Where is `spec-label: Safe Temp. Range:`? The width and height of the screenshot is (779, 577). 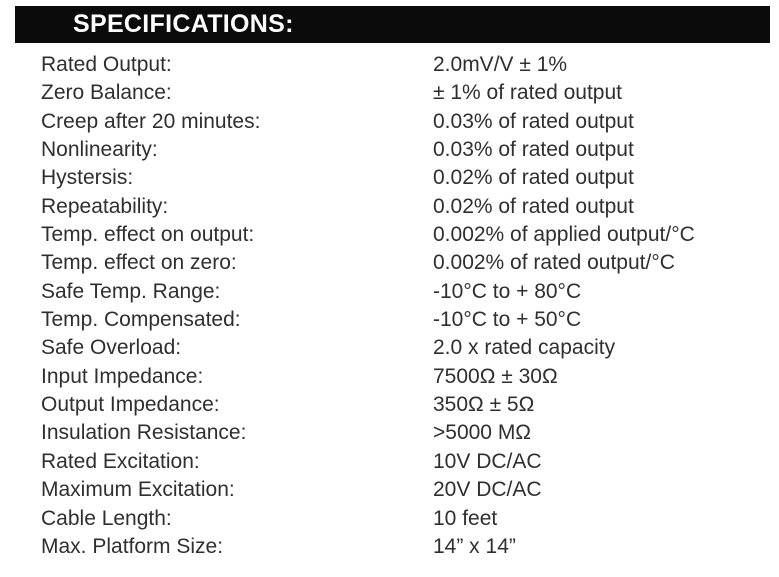
spec-label: Safe Temp. Range: is located at coordinates (131, 291).